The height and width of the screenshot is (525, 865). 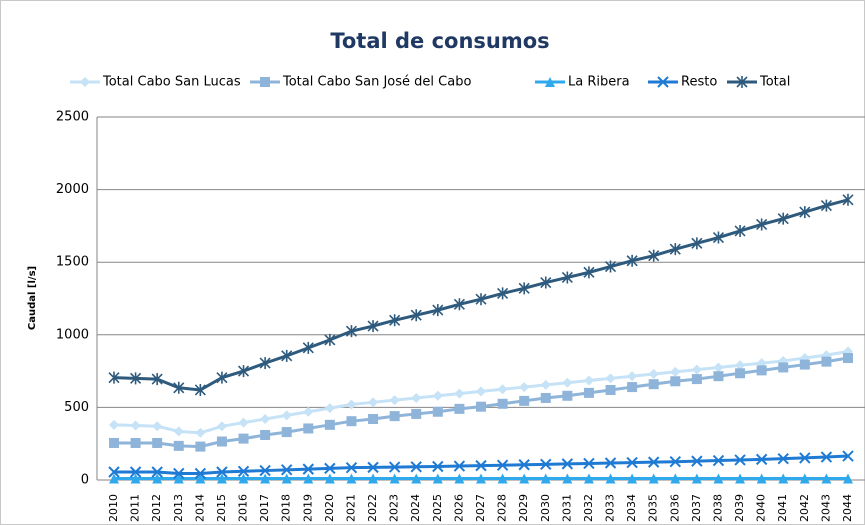 What do you see at coordinates (502, 508) in the screenshot?
I see `x-tick-label: 2028` at bounding box center [502, 508].